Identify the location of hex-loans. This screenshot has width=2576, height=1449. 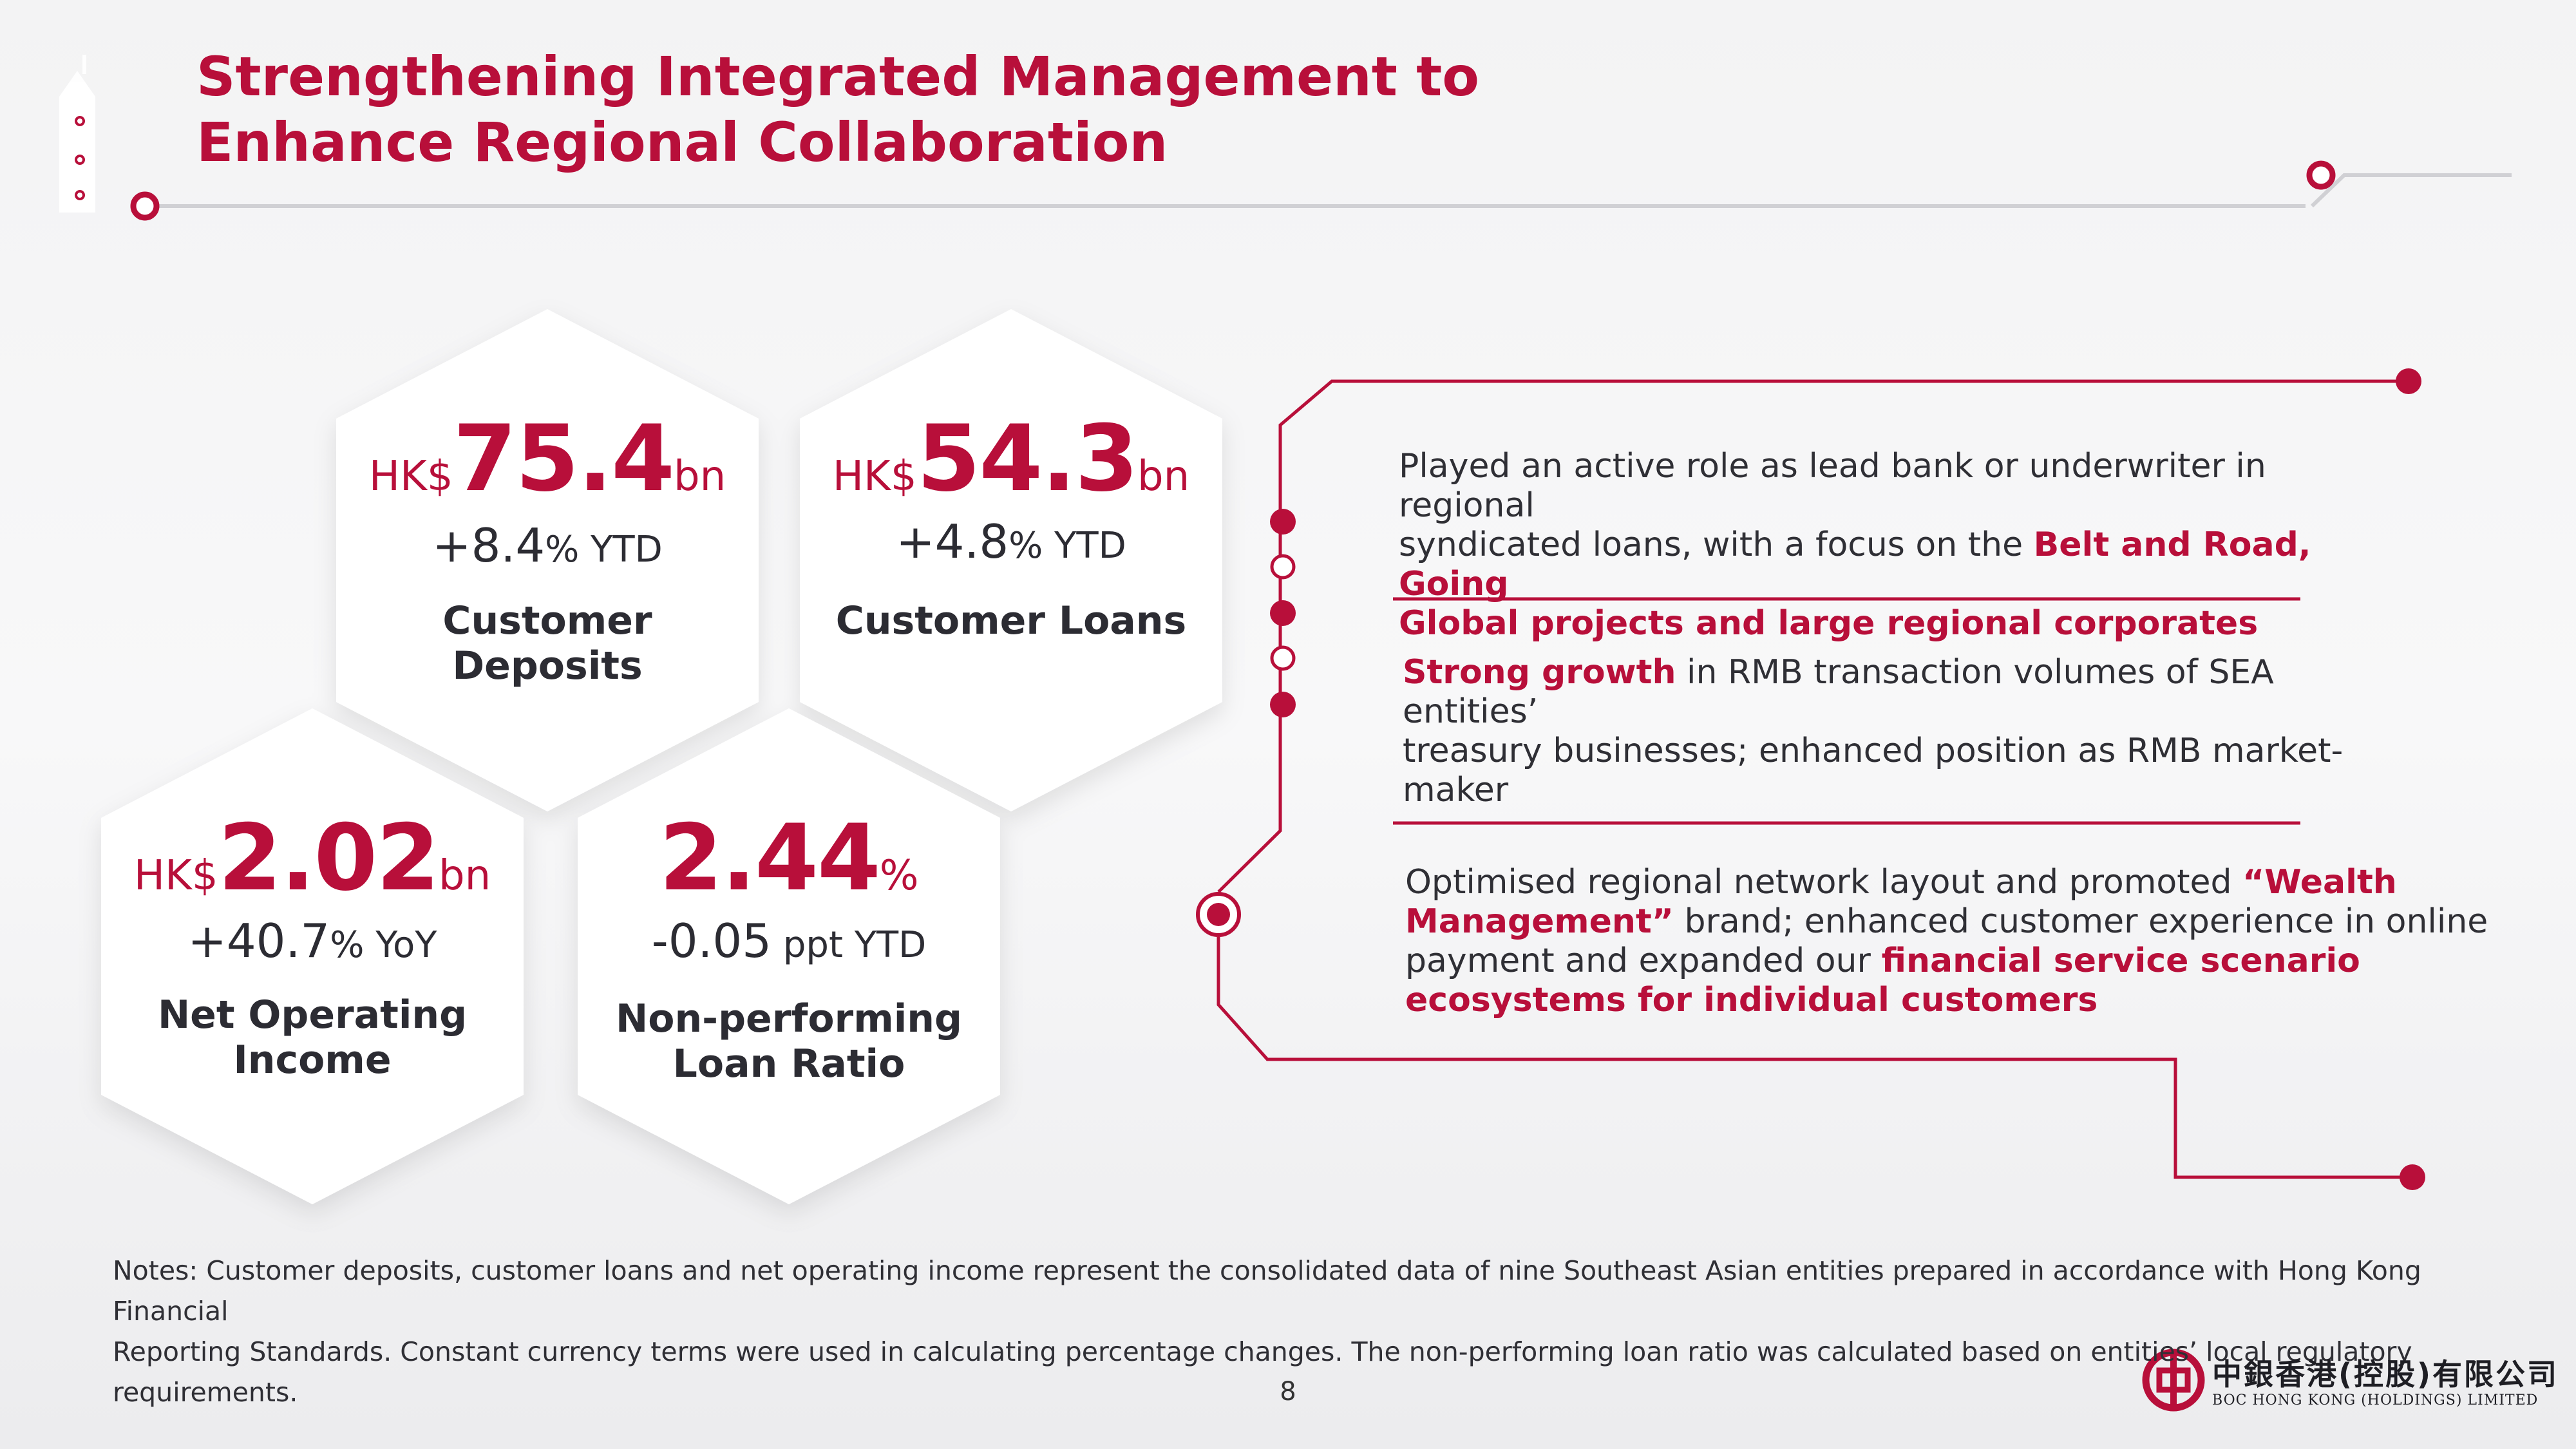
(1011, 560).